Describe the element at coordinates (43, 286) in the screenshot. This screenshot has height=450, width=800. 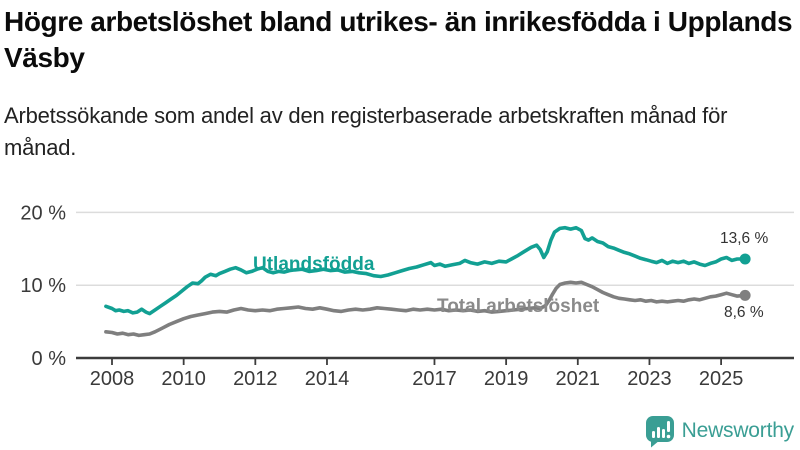
I see `y-axis-tick-label: 10 %` at that location.